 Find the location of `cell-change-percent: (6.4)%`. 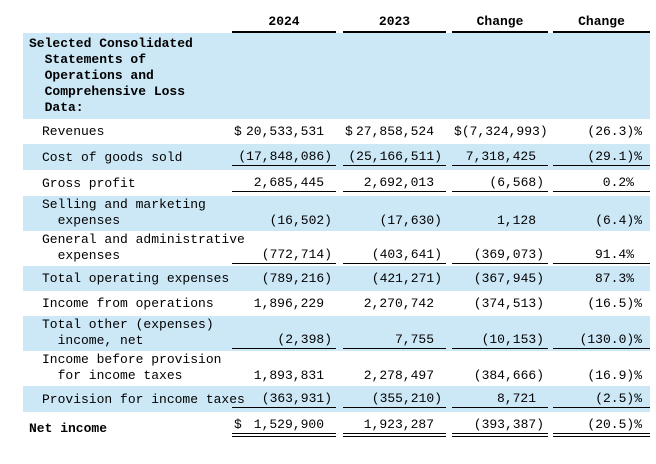

cell-change-percent: (6.4)% is located at coordinates (618, 220).